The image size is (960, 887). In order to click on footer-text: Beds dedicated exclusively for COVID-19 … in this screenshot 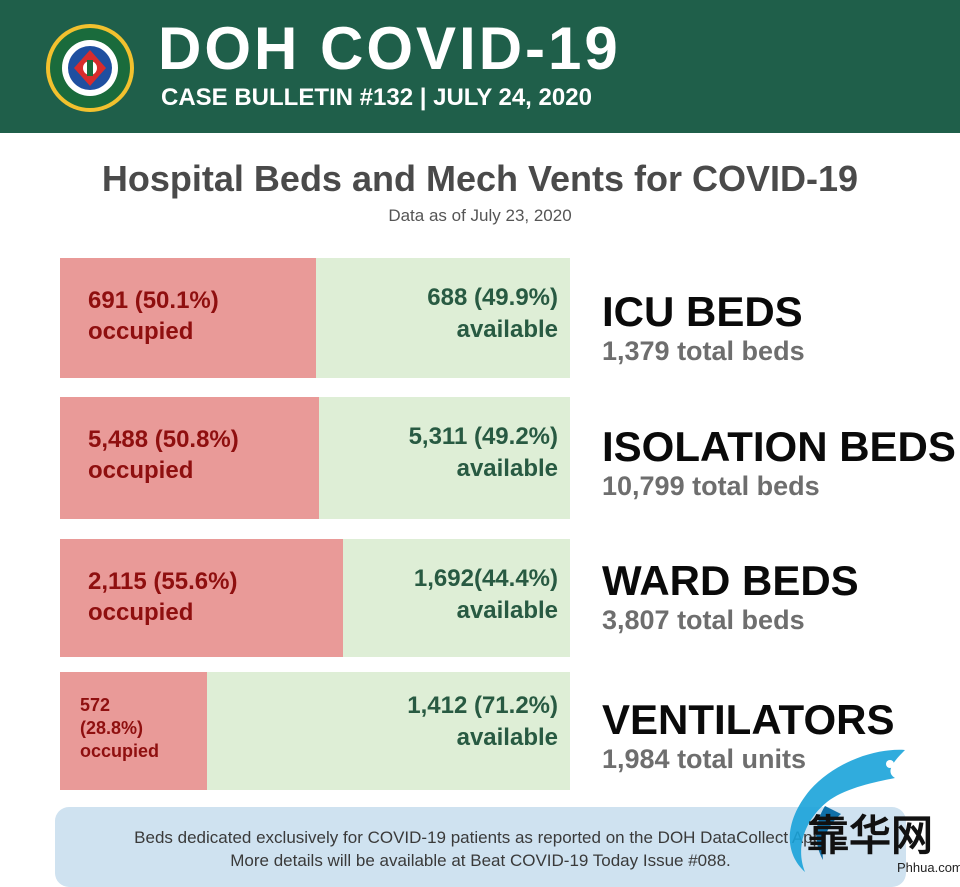, I will do `click(480, 850)`.